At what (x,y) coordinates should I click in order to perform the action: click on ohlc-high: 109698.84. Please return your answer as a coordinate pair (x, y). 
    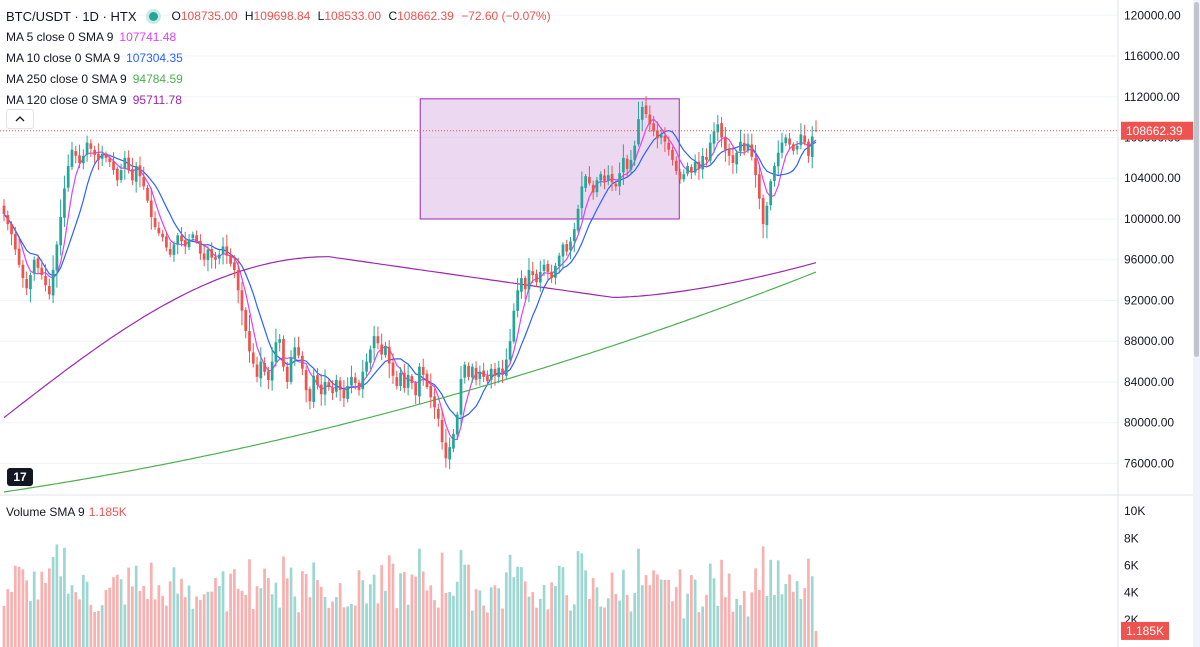
    Looking at the image, I should click on (282, 16).